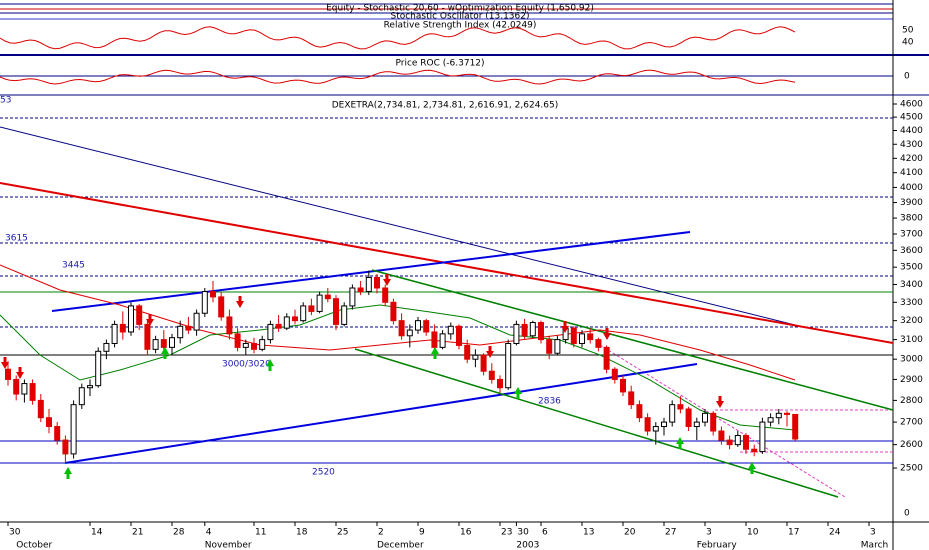 The image size is (929, 550). What do you see at coordinates (753, 533) in the screenshot?
I see `x-tick-label: 10` at bounding box center [753, 533].